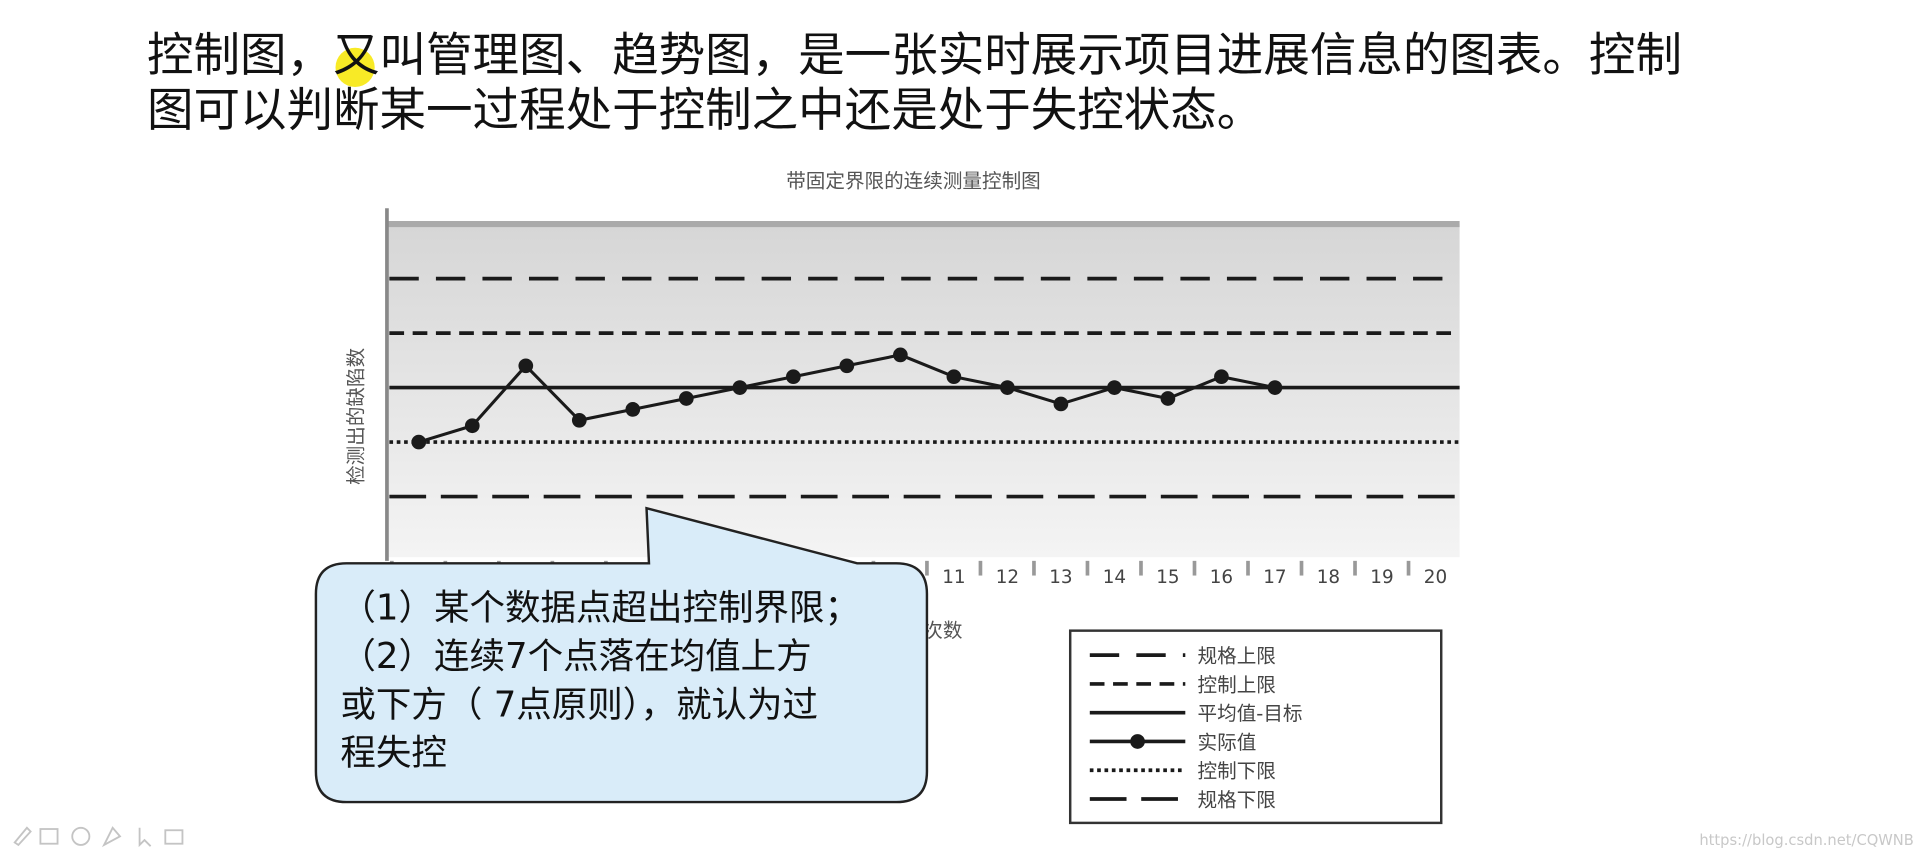 The width and height of the screenshot is (1920, 856). I want to click on legend-label: 规格下限, so click(1237, 799).